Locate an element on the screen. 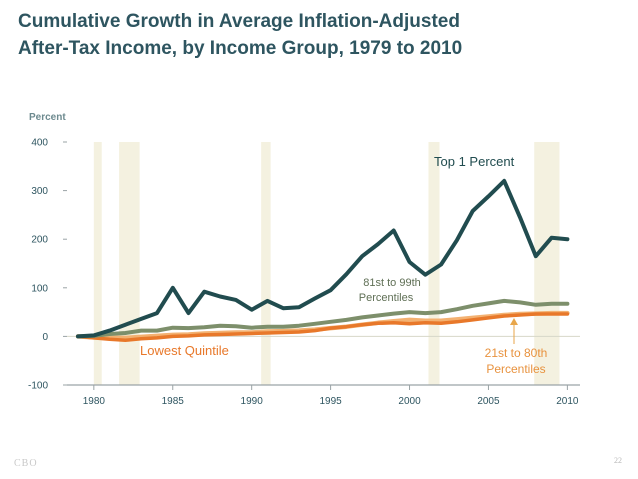 The height and width of the screenshot is (479, 638). x-tick-label-2005: 2005 is located at coordinates (488, 401).